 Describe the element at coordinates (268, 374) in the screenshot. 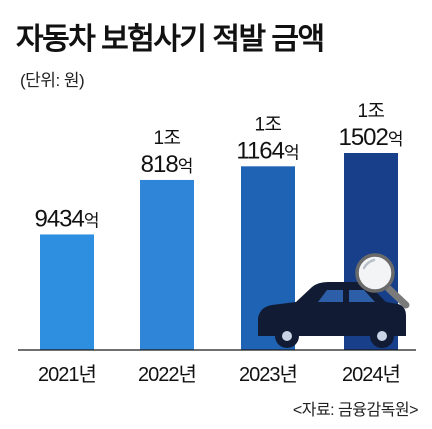

I see `x-tick-label: 2023년` at that location.